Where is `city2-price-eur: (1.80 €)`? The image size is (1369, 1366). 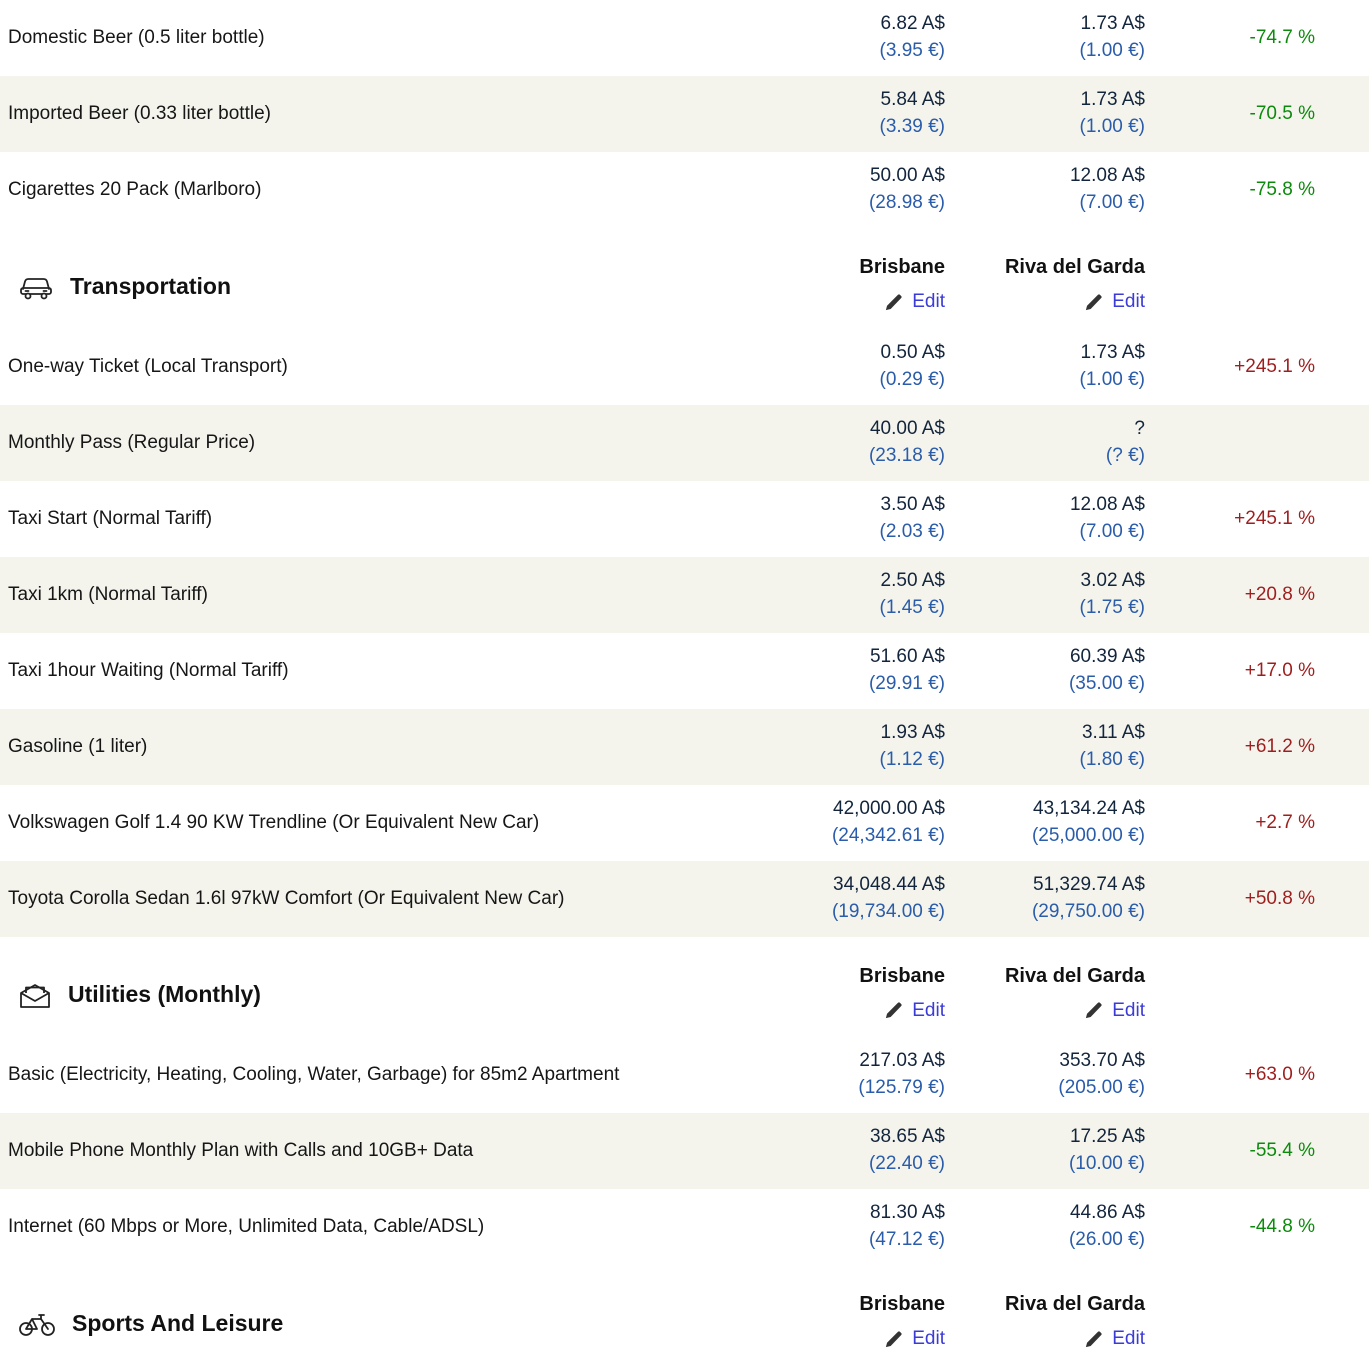
city2-price-eur: (1.80 €) is located at coordinates (1112, 759).